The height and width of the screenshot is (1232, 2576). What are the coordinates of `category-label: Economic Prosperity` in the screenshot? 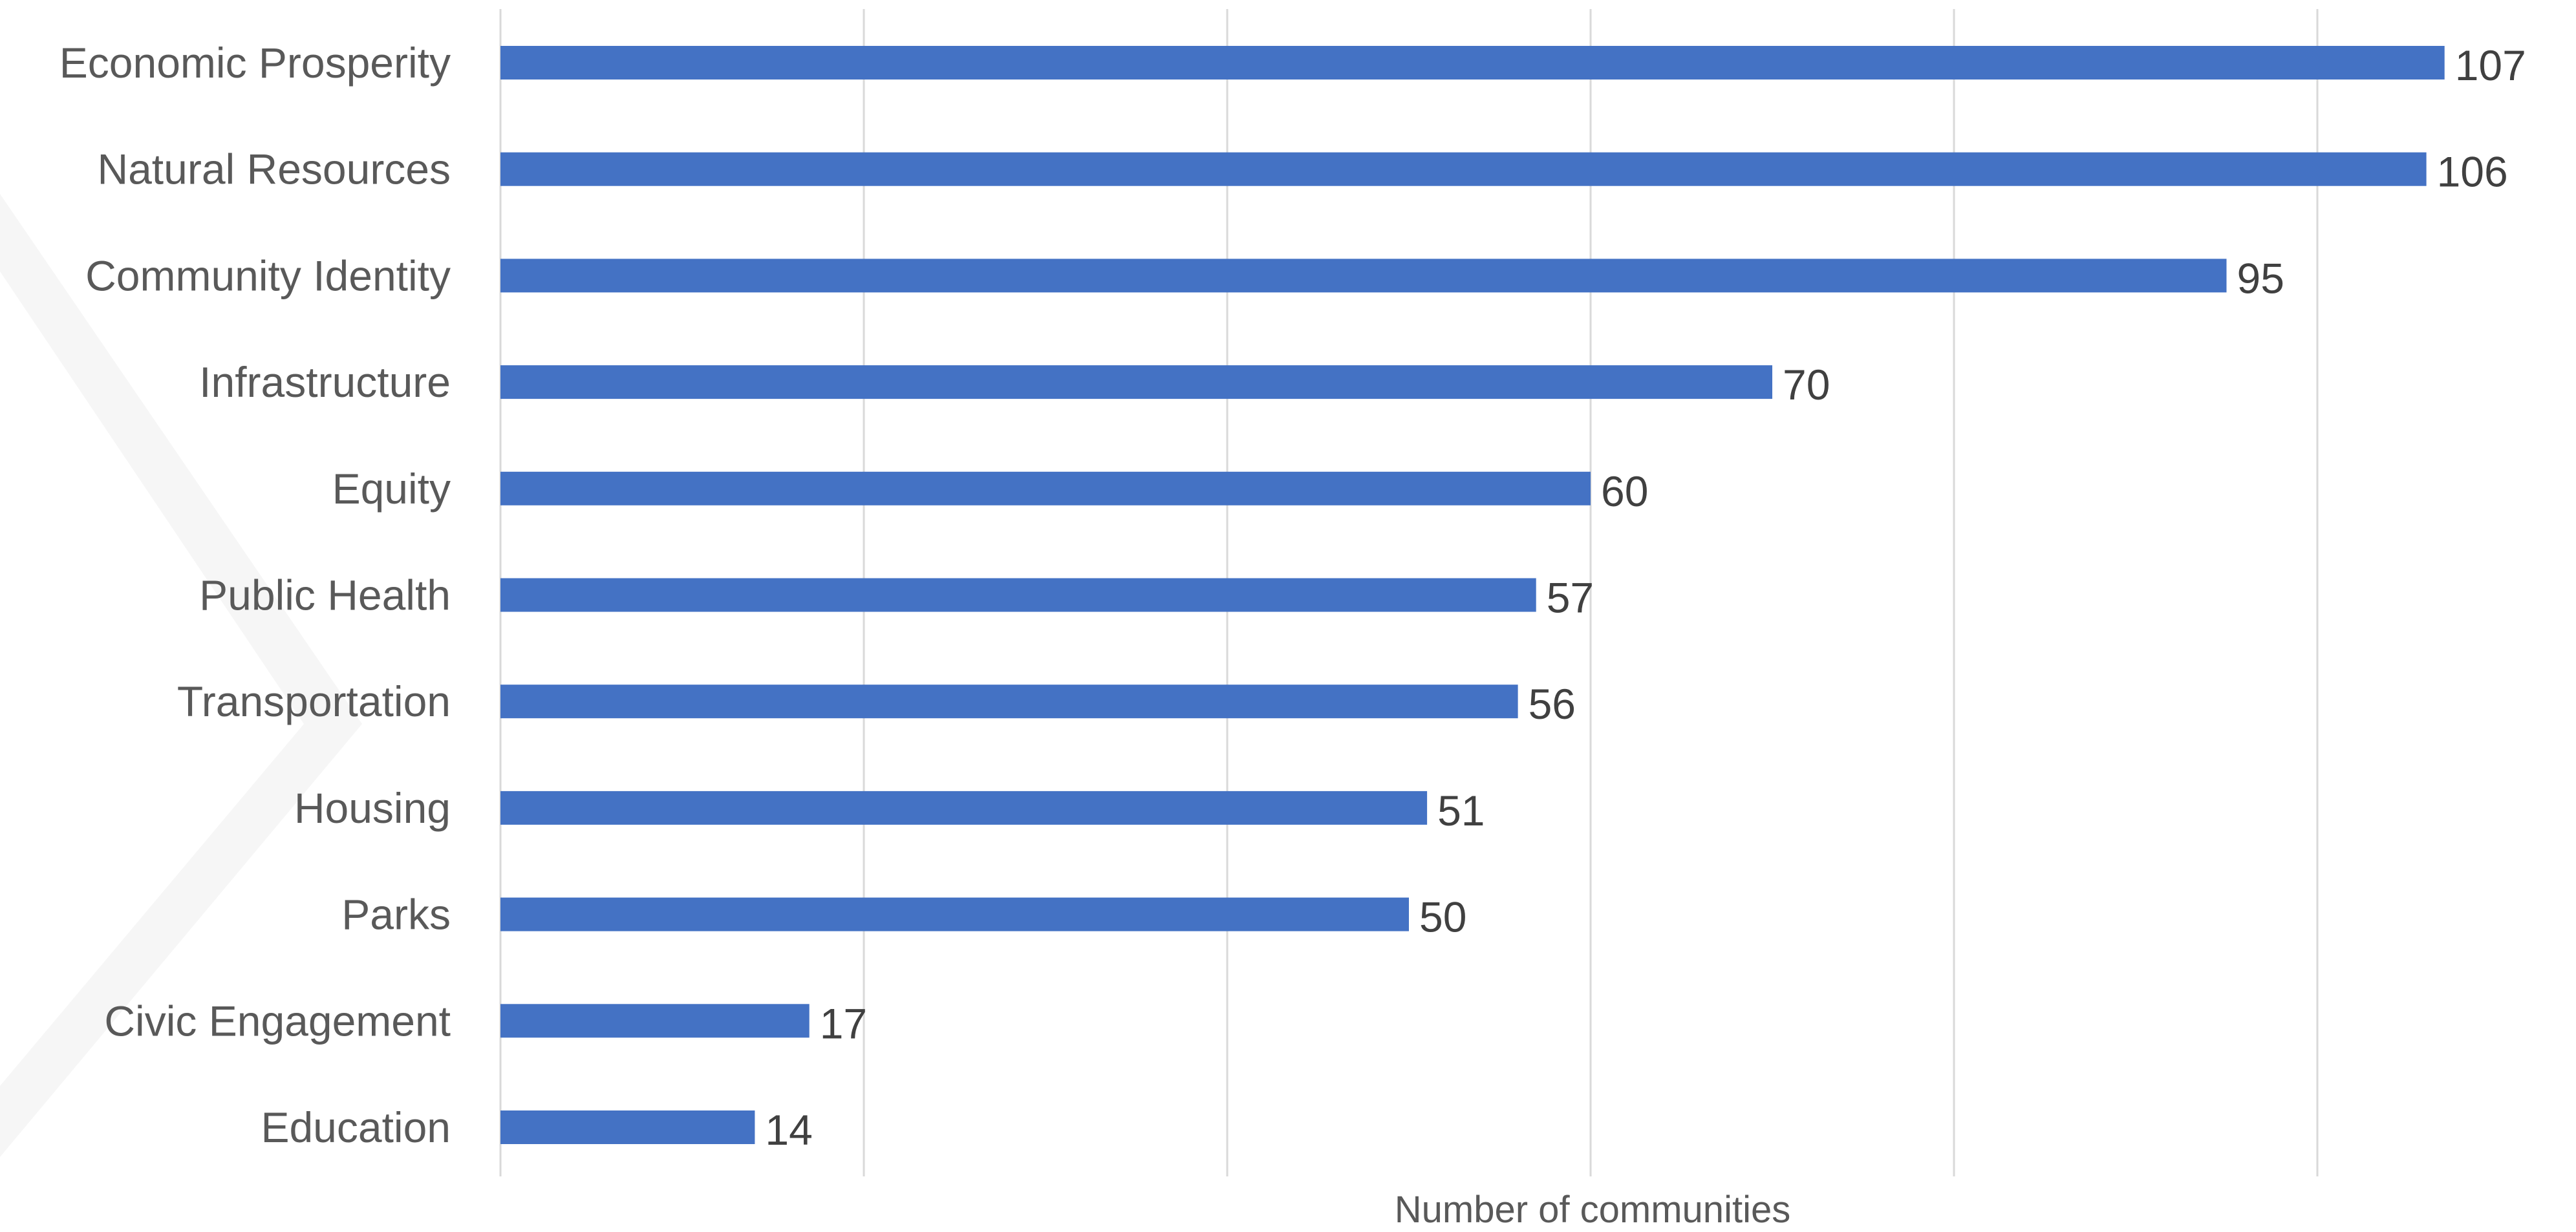 It's located at (255, 63).